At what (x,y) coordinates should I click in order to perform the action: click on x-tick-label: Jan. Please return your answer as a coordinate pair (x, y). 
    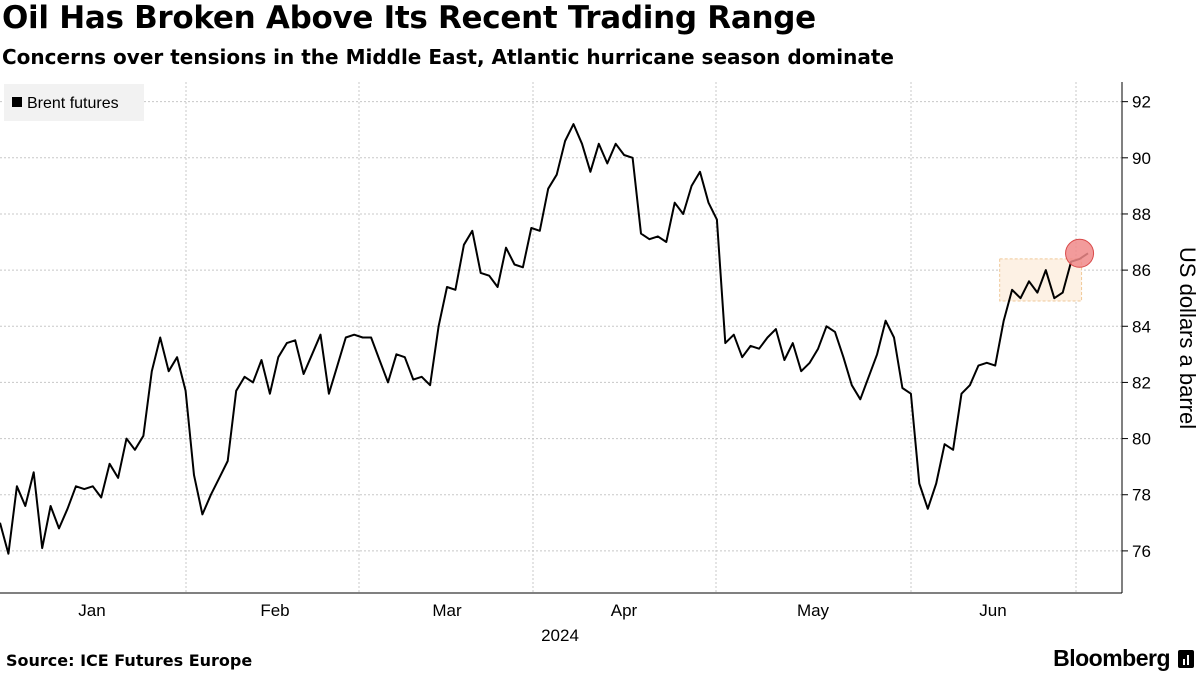
    Looking at the image, I should click on (91, 610).